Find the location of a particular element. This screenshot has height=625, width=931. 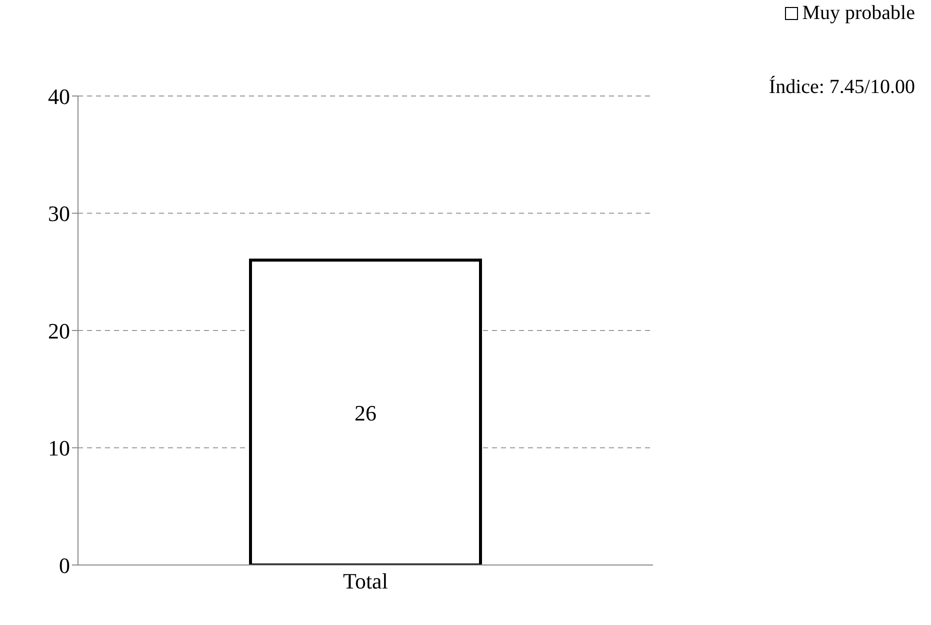

y-tick-label: 10 is located at coordinates (59, 448).